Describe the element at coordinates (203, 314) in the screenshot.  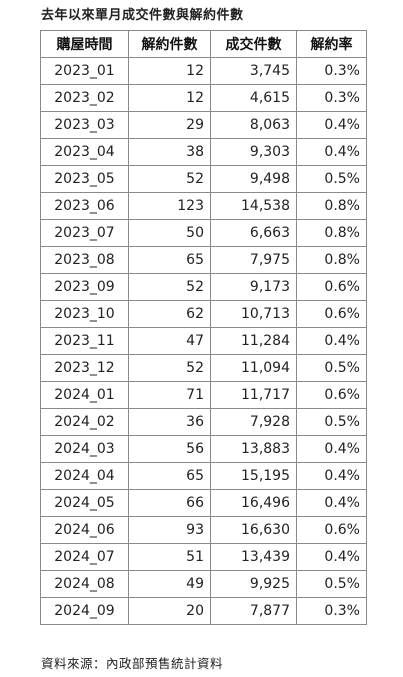
I see `table-row: 2023_10 62 10,713 0.6%` at that location.